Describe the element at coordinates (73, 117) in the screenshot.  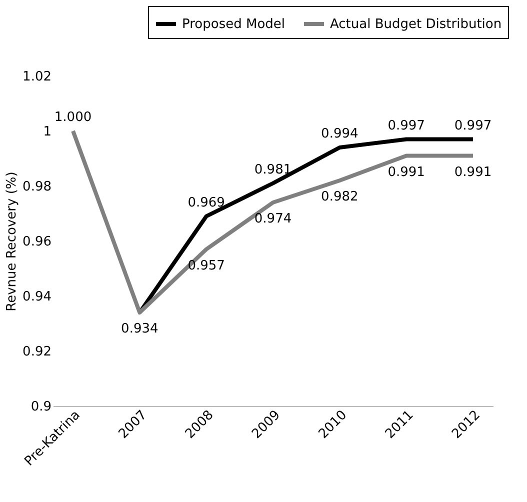
I see `data-label: 1.000` at that location.